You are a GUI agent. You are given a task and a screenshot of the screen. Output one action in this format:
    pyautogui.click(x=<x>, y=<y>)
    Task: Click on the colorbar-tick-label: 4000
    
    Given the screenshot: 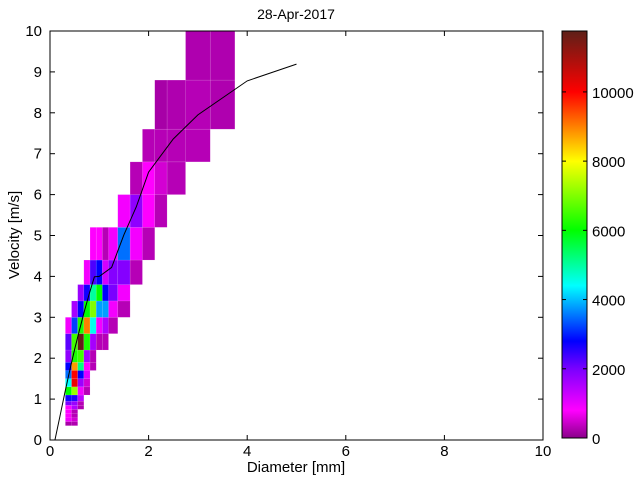 What is the action you would take?
    pyautogui.click(x=608, y=301)
    